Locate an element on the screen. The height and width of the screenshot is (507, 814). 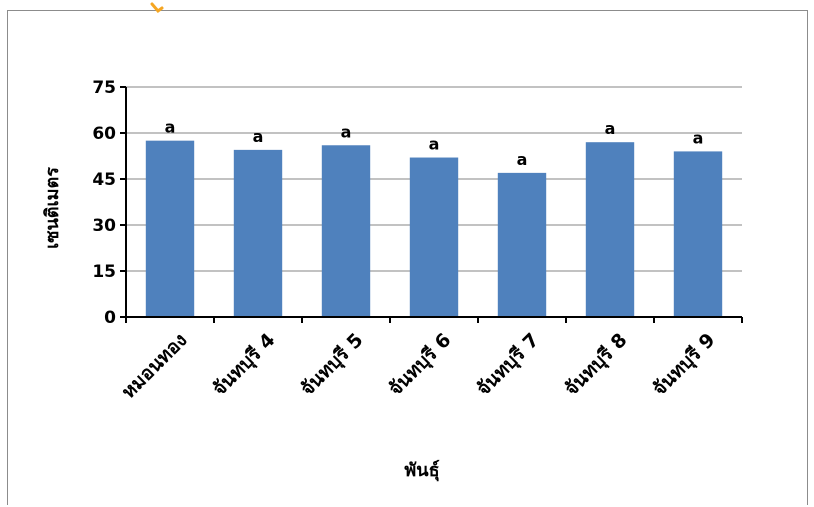
x-tick-label: หมอนทอง is located at coordinates (155, 366).